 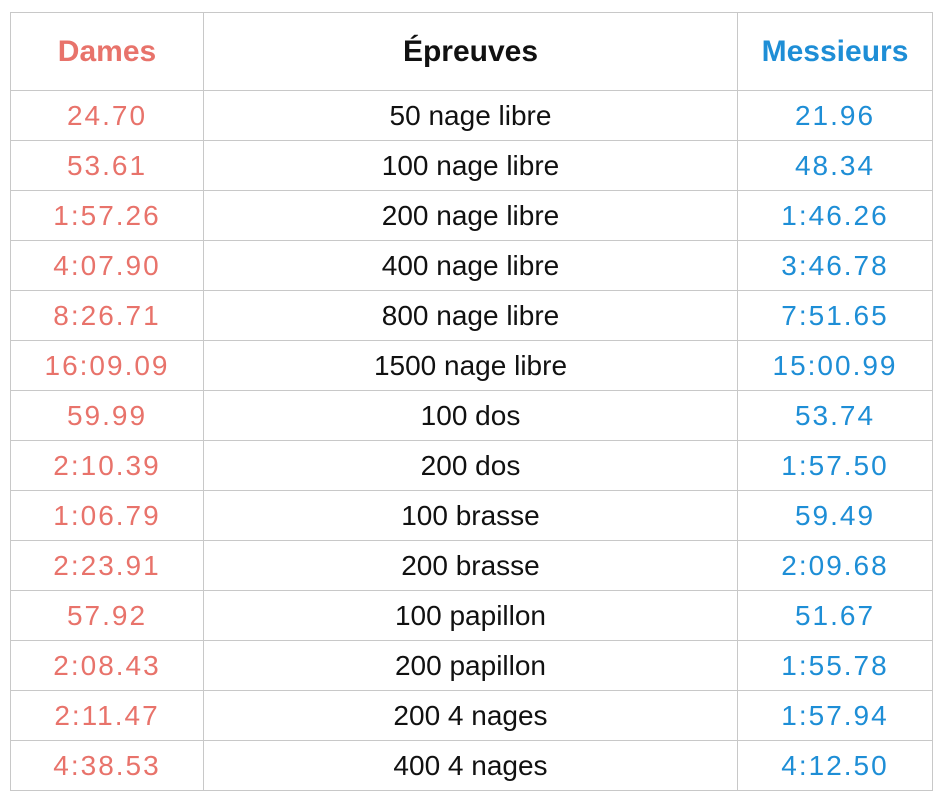 I want to click on dames-time: 2:23.91, so click(x=107, y=565).